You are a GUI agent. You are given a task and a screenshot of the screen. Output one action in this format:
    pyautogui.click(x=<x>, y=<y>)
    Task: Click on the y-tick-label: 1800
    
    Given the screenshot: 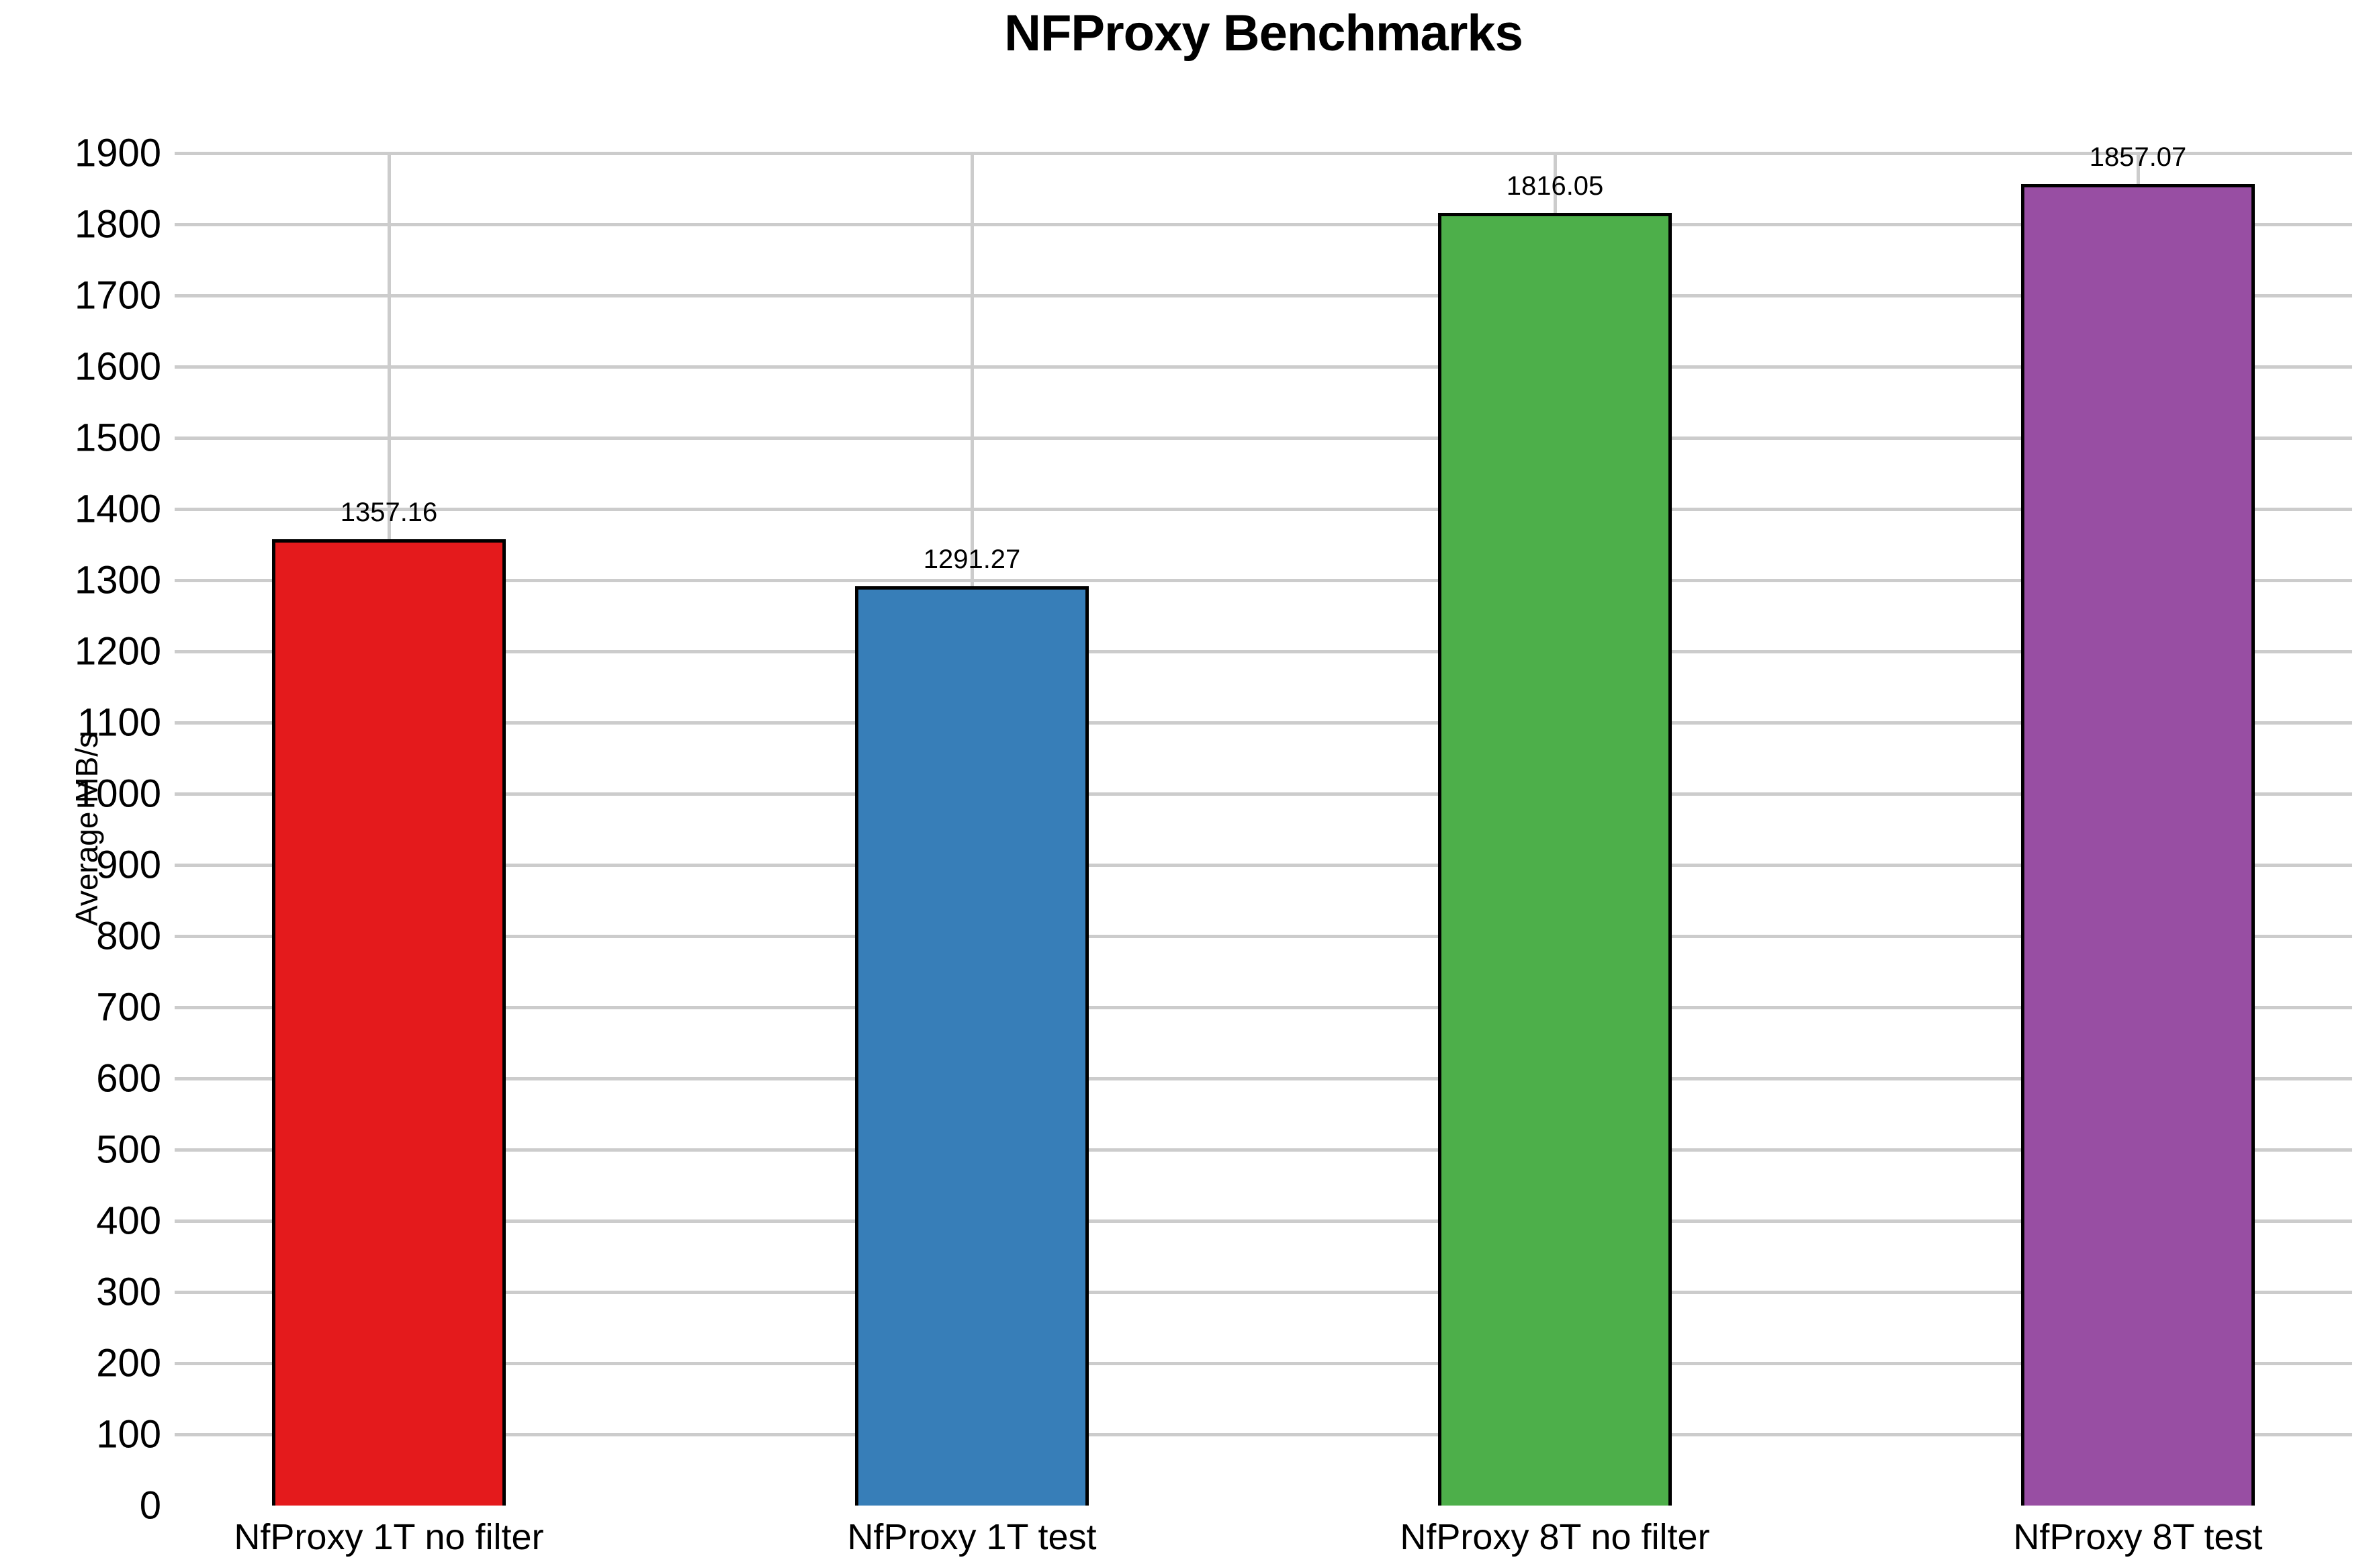 What is the action you would take?
    pyautogui.click(x=117, y=224)
    